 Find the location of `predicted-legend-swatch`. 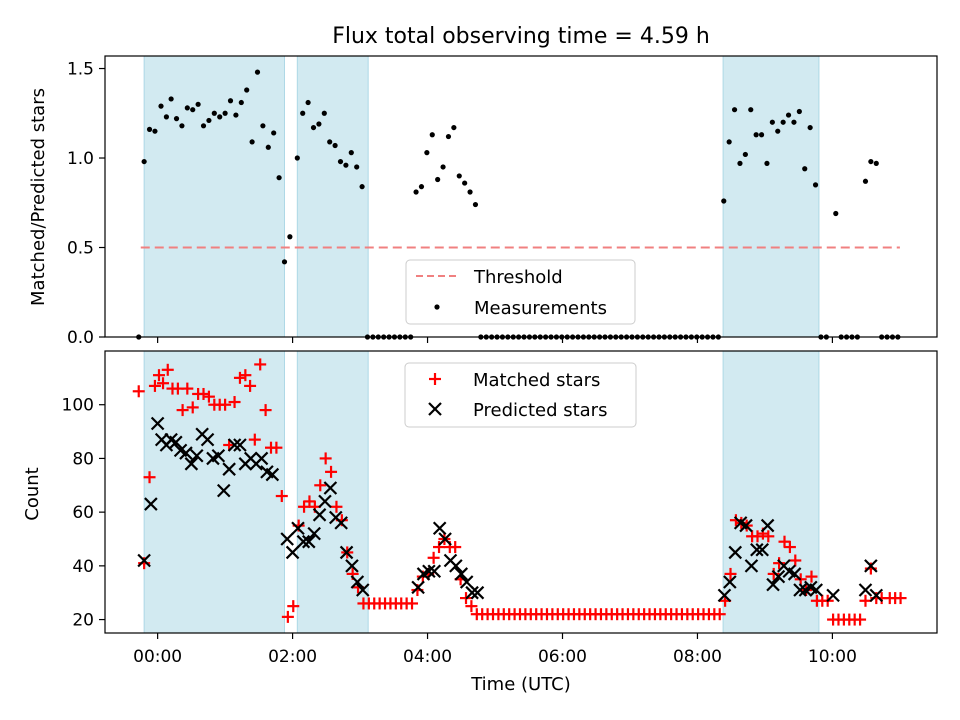

predicted-legend-swatch is located at coordinates (435, 409).